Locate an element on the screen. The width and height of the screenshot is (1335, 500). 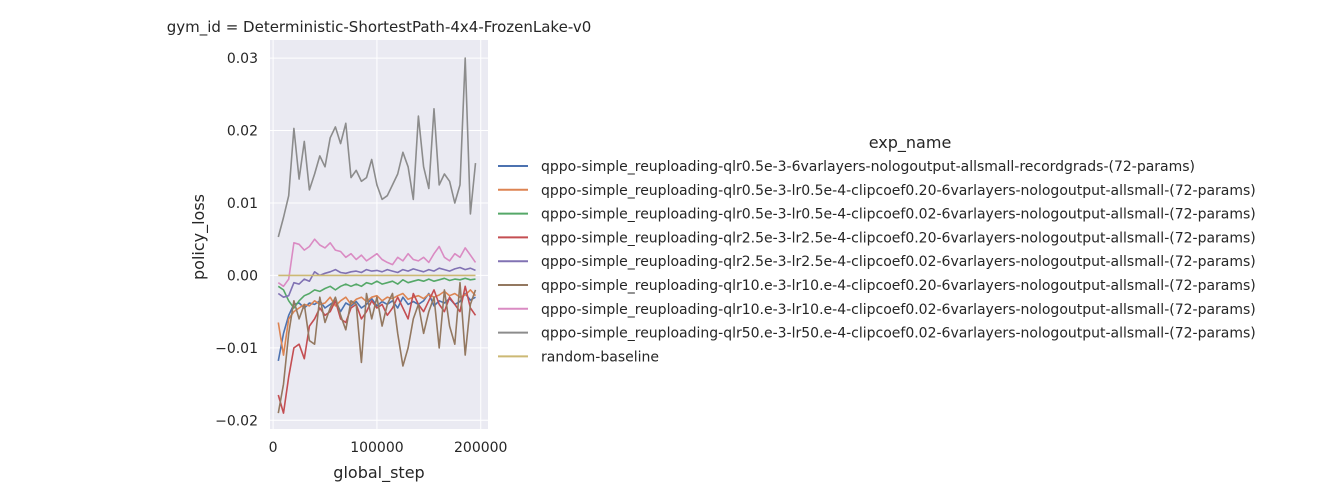
x-tick-label: 200000 is located at coordinates (480, 448).